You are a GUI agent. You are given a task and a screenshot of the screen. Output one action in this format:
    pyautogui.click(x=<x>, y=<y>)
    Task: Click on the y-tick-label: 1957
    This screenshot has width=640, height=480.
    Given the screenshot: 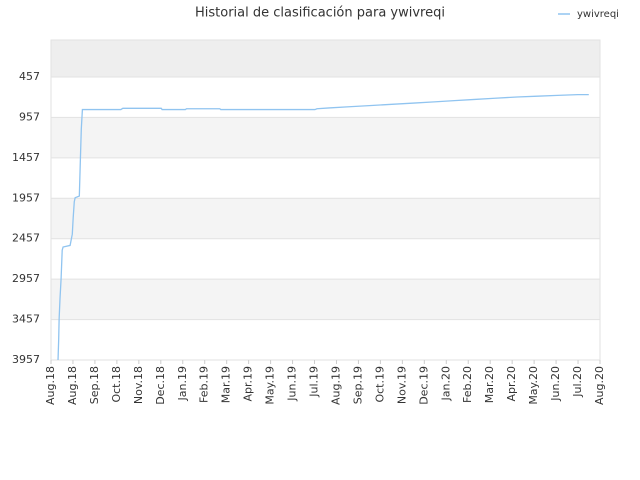 What is the action you would take?
    pyautogui.click(x=26, y=197)
    